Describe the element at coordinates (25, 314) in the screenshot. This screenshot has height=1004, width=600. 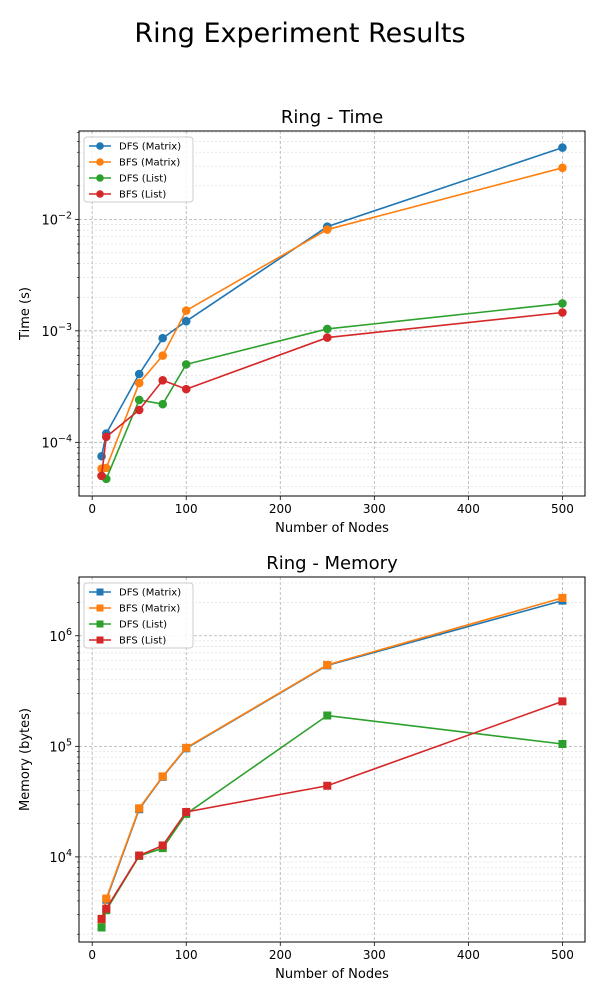
I see `y-axis-label: Time (s)` at that location.